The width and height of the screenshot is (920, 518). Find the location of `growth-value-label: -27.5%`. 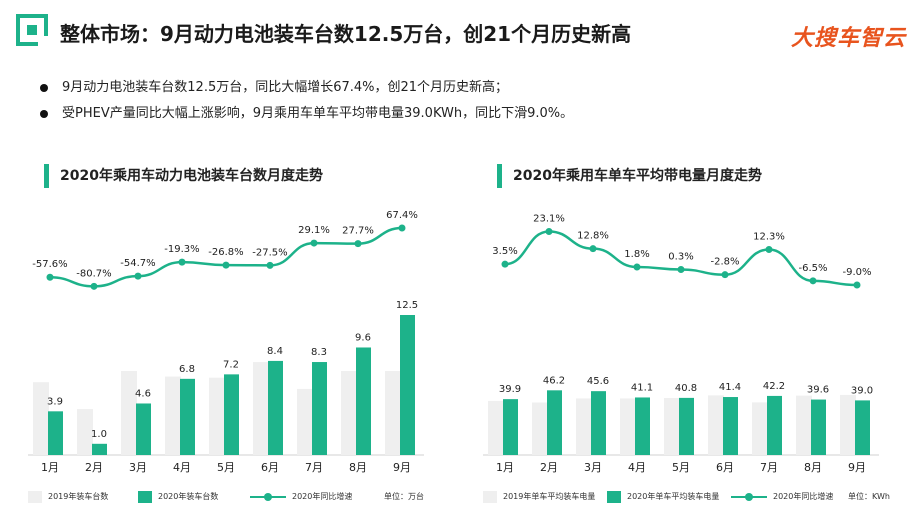

growth-value-label: -27.5% is located at coordinates (269, 252).